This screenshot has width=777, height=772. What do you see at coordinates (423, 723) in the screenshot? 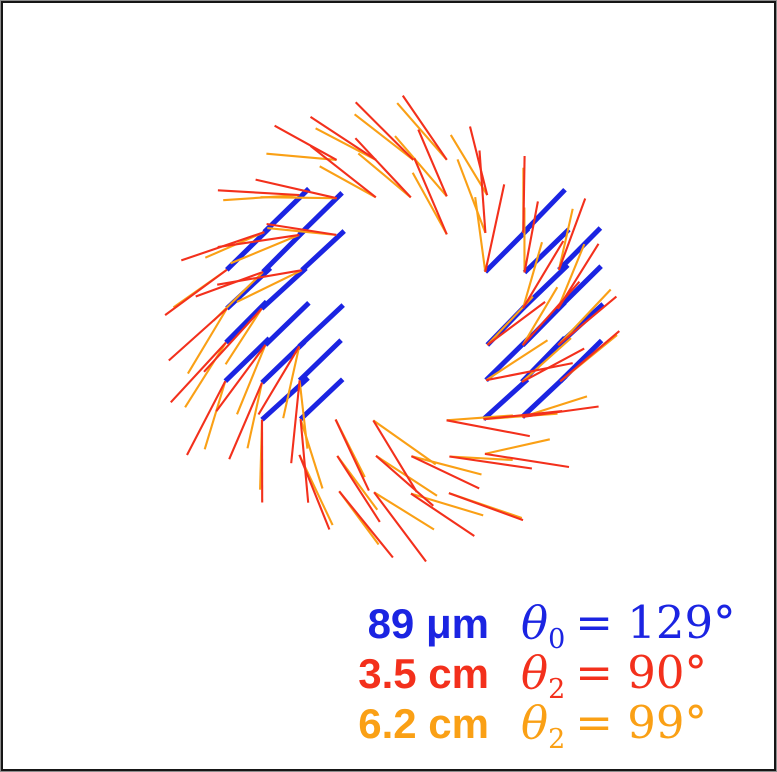
I see `legend-scale-label: 6.2 cm` at bounding box center [423, 723].